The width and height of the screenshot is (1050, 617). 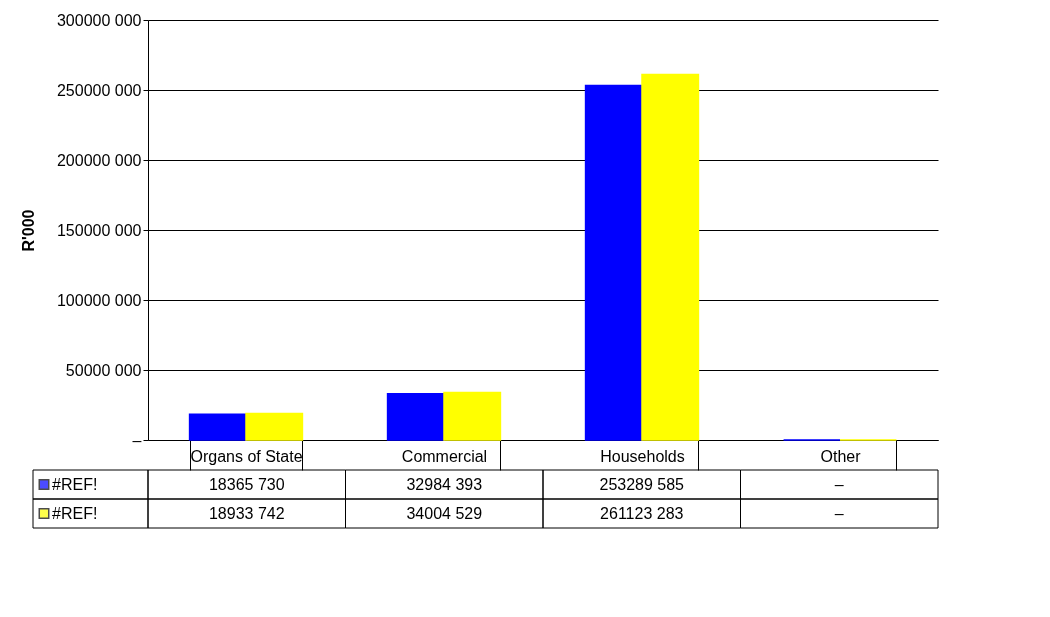 I want to click on data-label: 18933 742, so click(x=246, y=513).